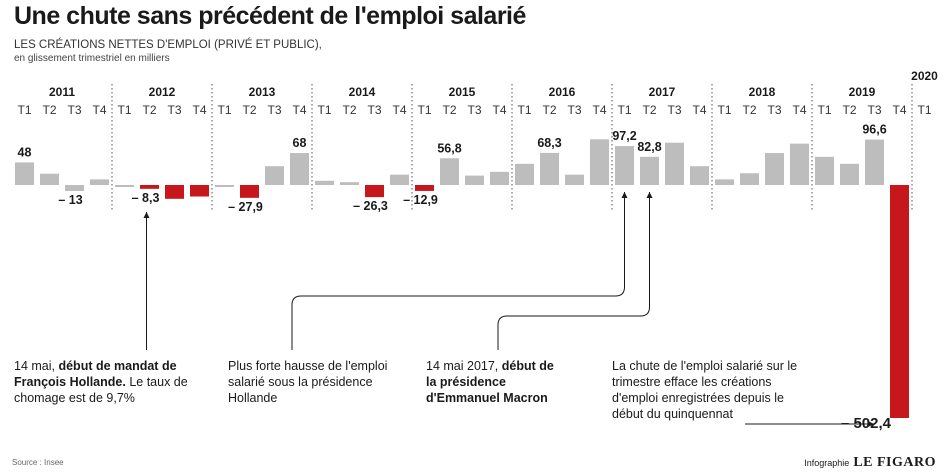 Image resolution: width=948 pixels, height=473 pixels. Describe the element at coordinates (262, 92) in the screenshot. I see `year-label: 2013` at that location.